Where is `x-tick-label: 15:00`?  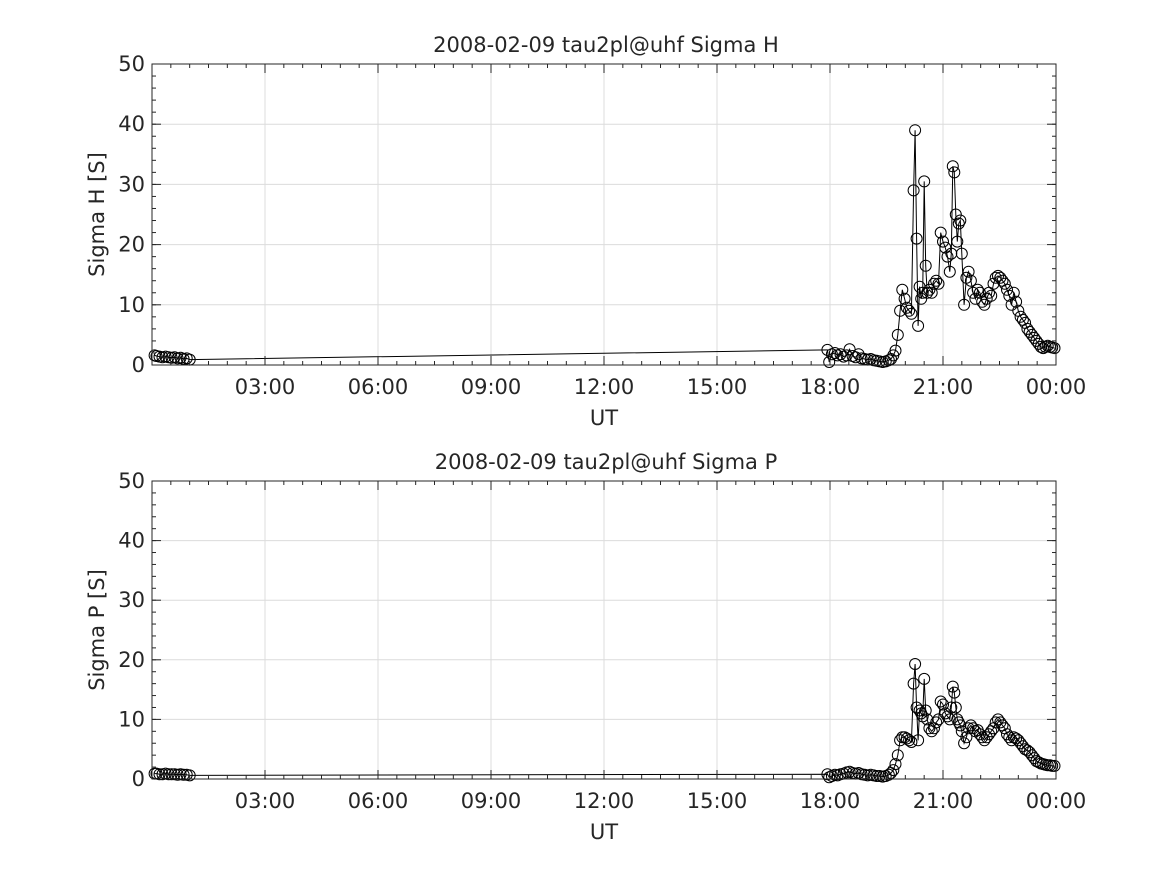
x-tick-label: 15:00 is located at coordinates (717, 387).